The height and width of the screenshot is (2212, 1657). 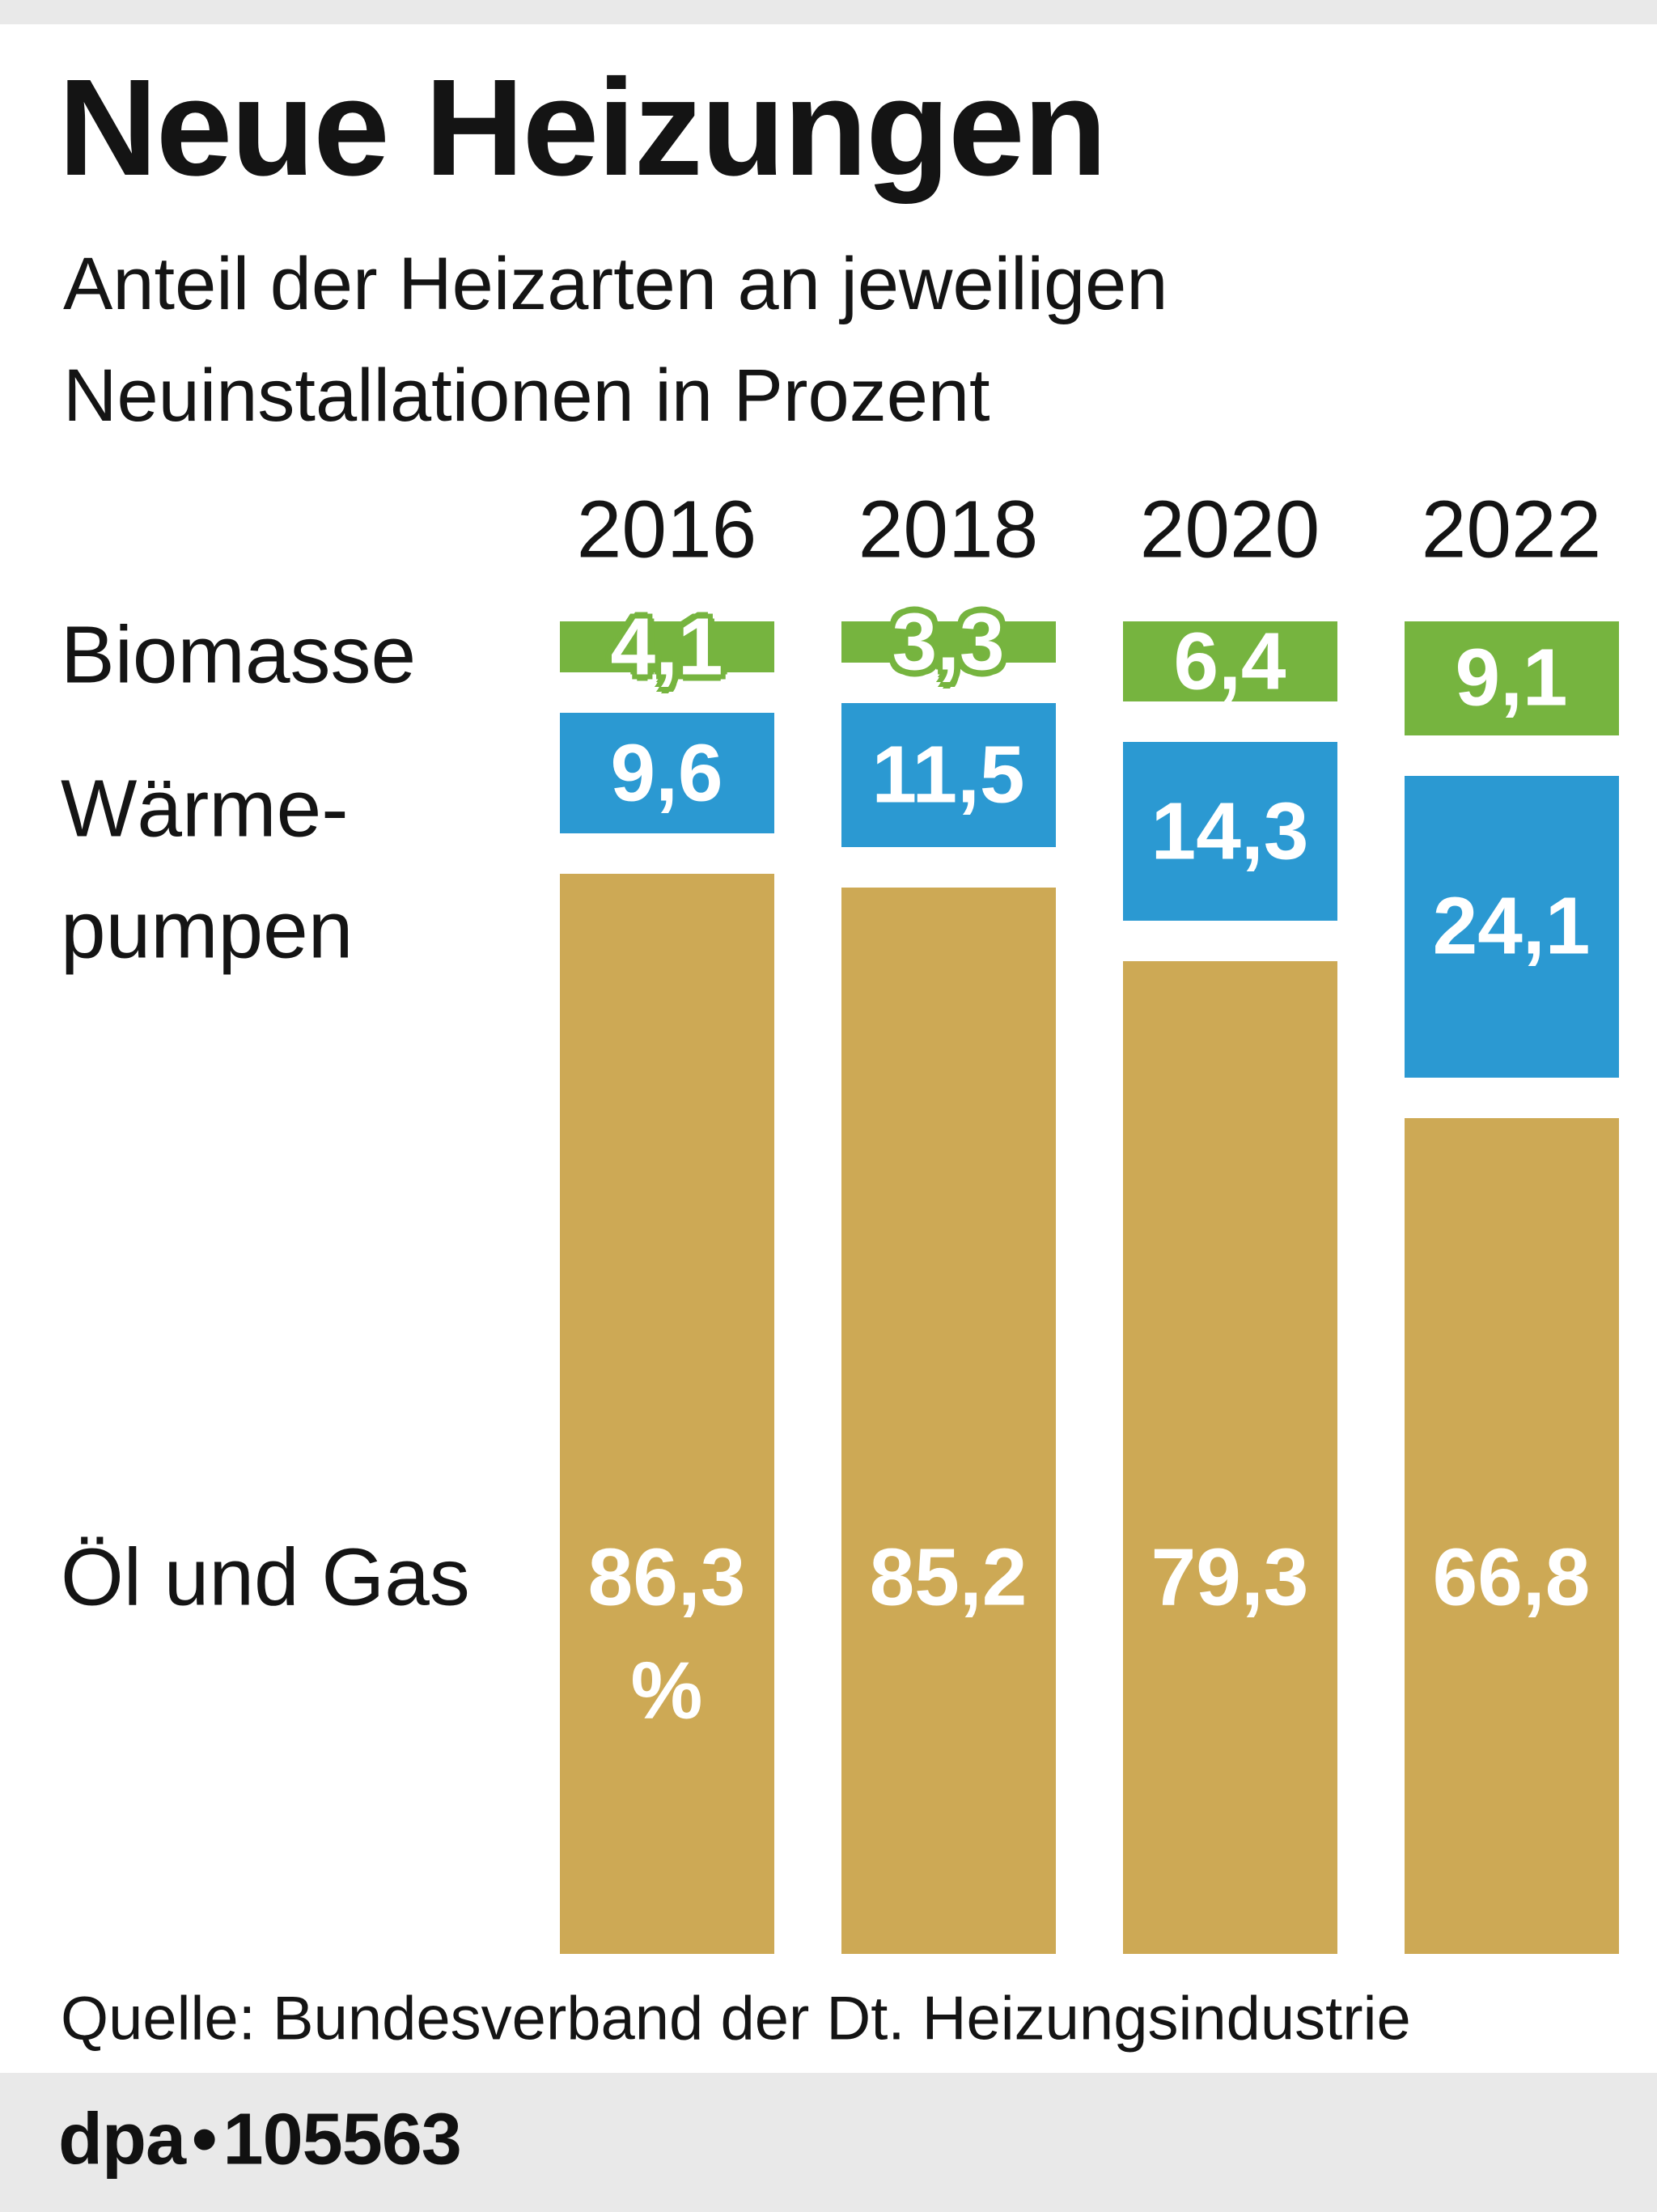 I want to click on row-label-oel-und-gas: Öl und Gas, so click(x=265, y=1577).